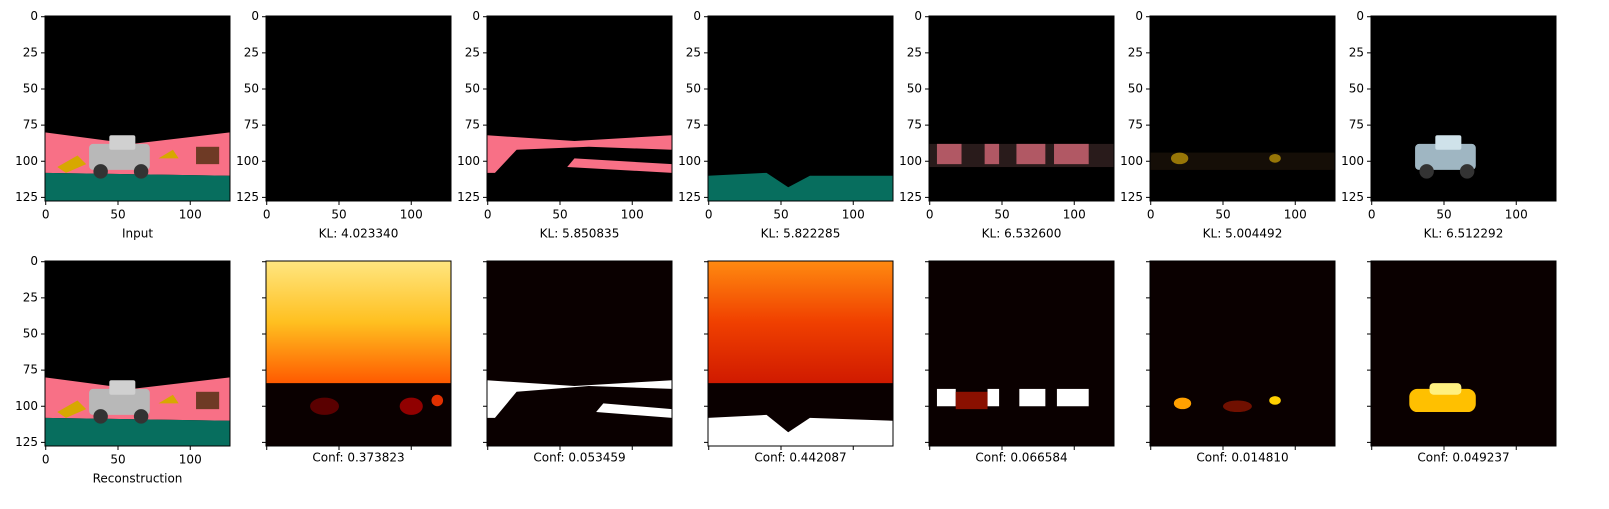  I want to click on caption: KL: 6.512292, so click(1464, 234).